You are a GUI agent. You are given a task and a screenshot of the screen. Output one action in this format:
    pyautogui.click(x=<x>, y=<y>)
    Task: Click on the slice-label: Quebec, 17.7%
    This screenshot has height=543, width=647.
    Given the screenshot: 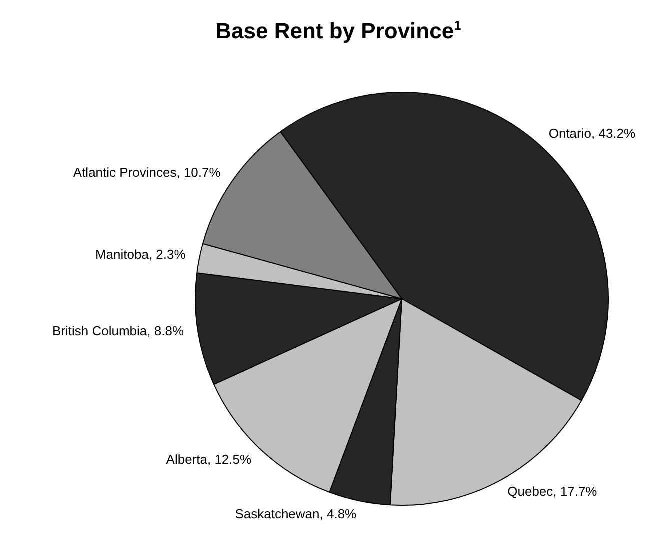 What is the action you would take?
    pyautogui.click(x=553, y=492)
    